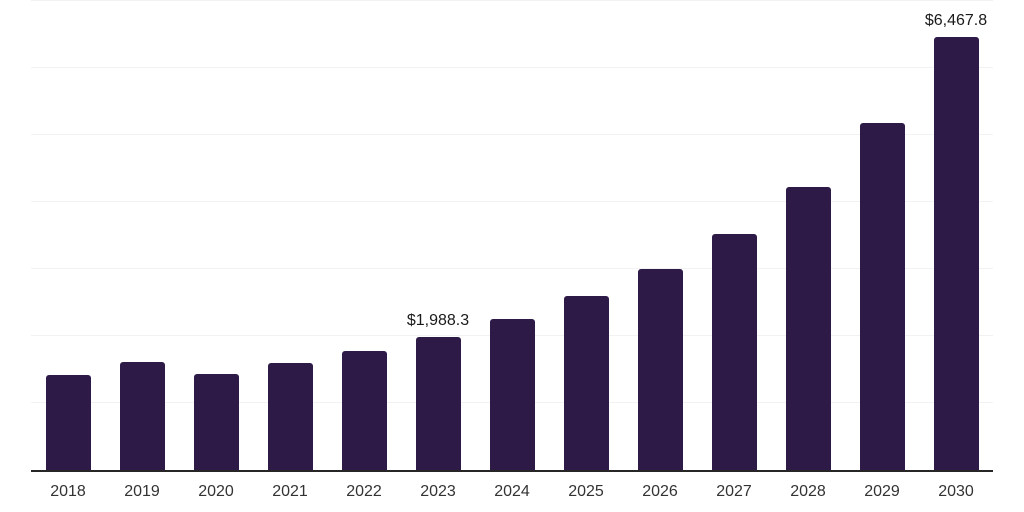 This screenshot has height=512, width=1024. I want to click on x-tick-2029: 2029, so click(882, 491).